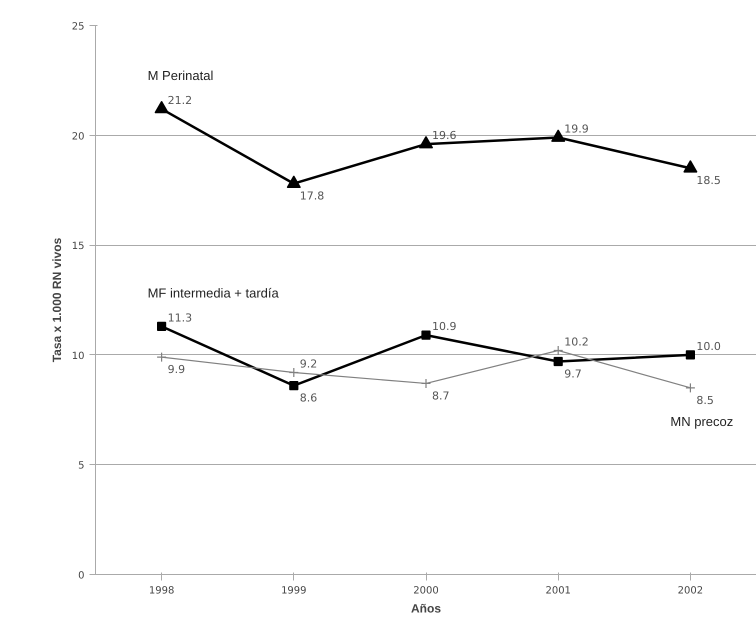  What do you see at coordinates (309, 398) in the screenshot?
I see `data-label: 8.6` at bounding box center [309, 398].